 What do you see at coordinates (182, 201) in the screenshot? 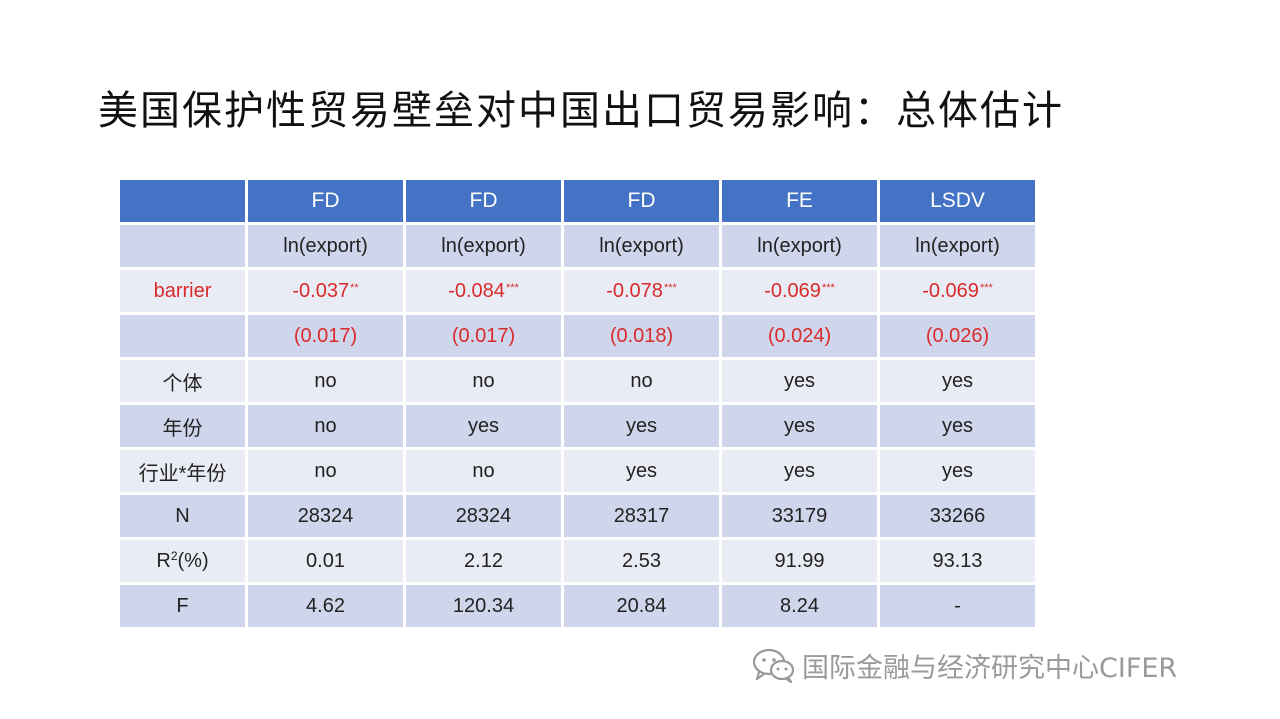
I see `header-cell` at bounding box center [182, 201].